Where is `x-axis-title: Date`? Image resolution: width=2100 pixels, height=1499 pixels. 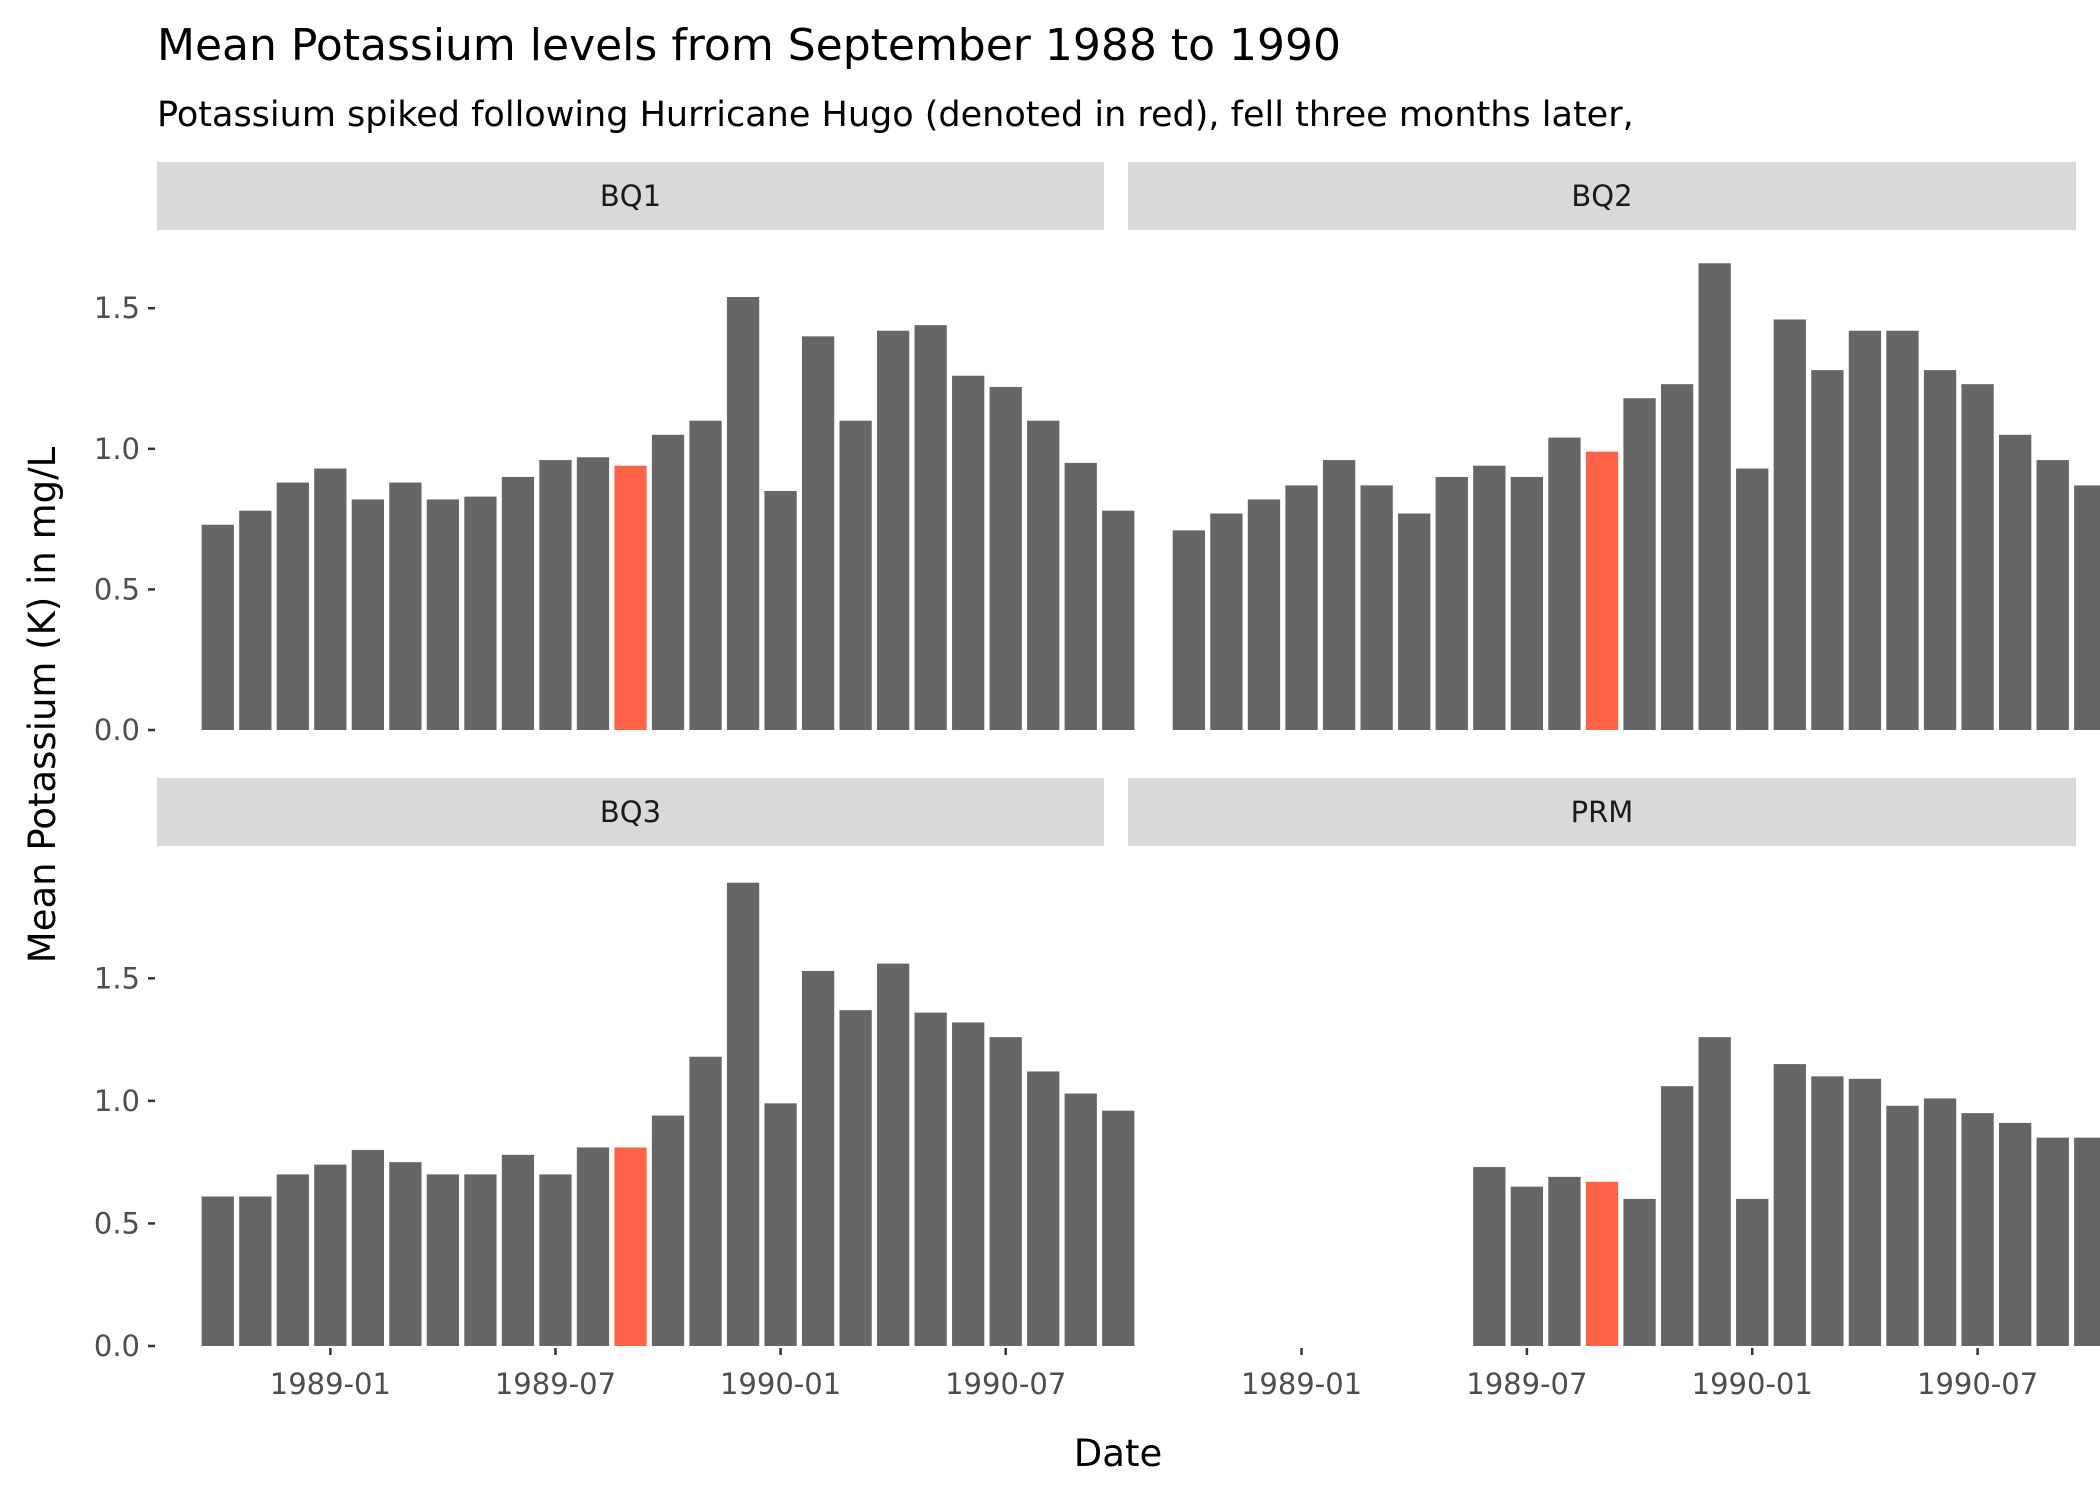
x-axis-title: Date is located at coordinates (1118, 1453).